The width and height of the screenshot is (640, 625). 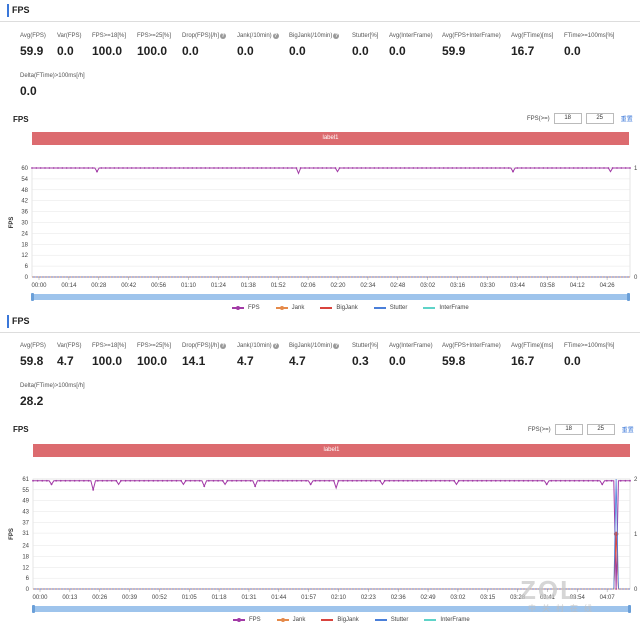 I want to click on x-tick-label: 00:00, so click(x=40, y=598).